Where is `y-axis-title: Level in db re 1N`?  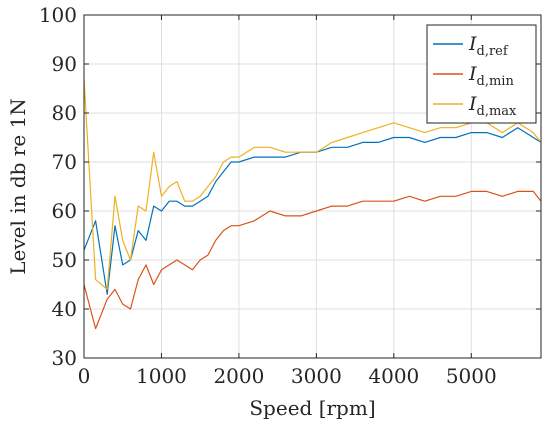
y-axis-title: Level in db re 1N is located at coordinates (18, 186).